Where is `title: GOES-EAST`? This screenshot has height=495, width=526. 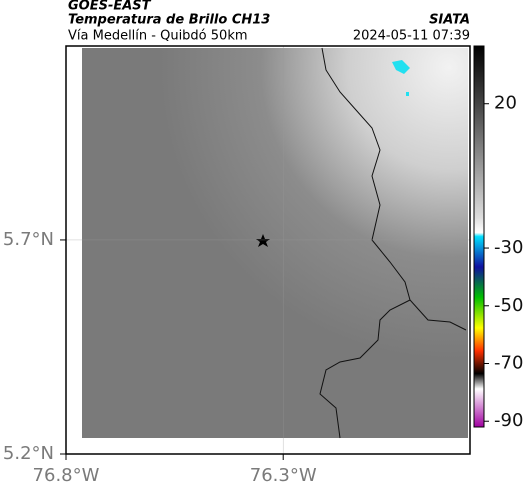
title: GOES-EAST is located at coordinates (110, 7).